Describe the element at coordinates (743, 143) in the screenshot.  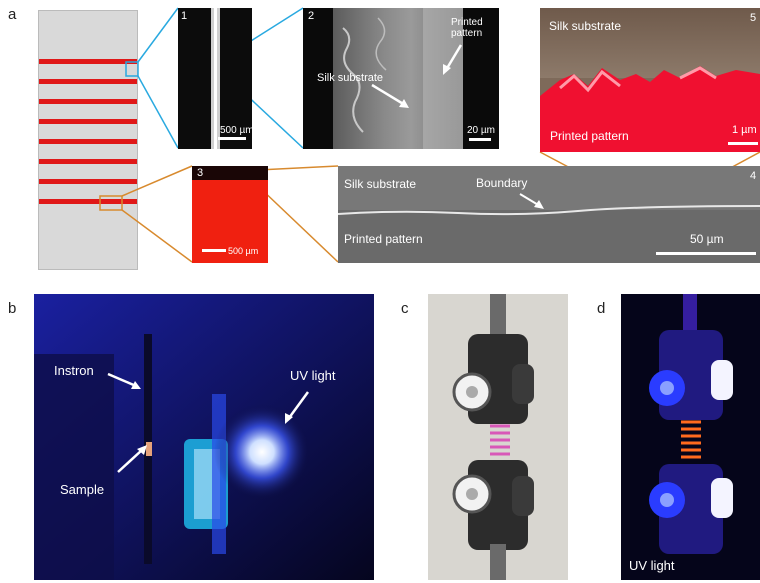
I see `inset-5-scalebar` at that location.